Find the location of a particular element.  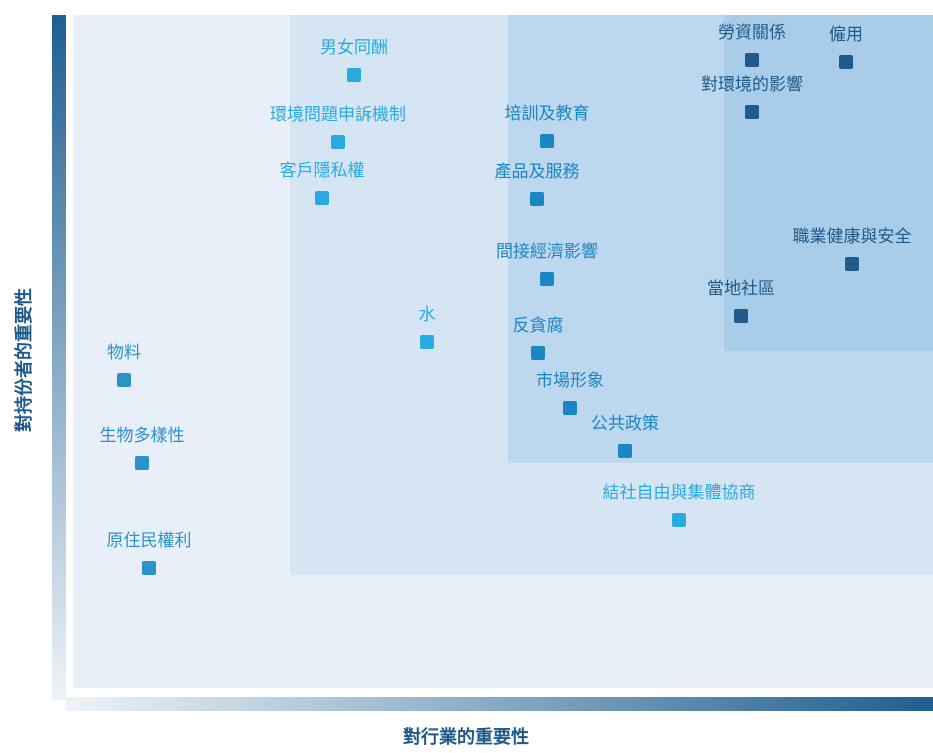

node-label: 水 is located at coordinates (427, 315).